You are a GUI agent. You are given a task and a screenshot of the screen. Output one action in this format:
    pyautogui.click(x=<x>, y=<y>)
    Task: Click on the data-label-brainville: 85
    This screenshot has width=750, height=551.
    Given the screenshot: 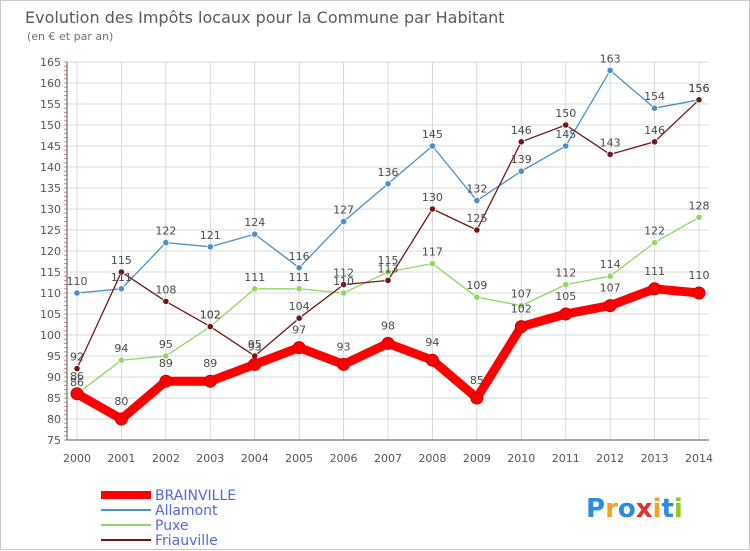 What is the action you would take?
    pyautogui.click(x=477, y=380)
    